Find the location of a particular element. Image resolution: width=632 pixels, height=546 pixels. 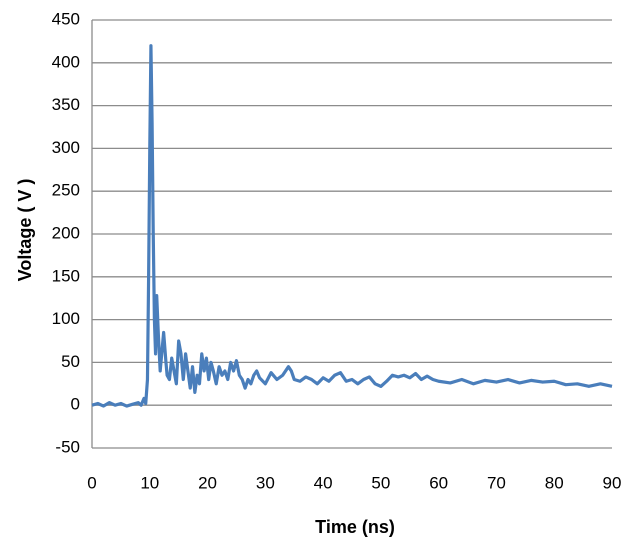

x-tick-label: 50 is located at coordinates (380, 482).